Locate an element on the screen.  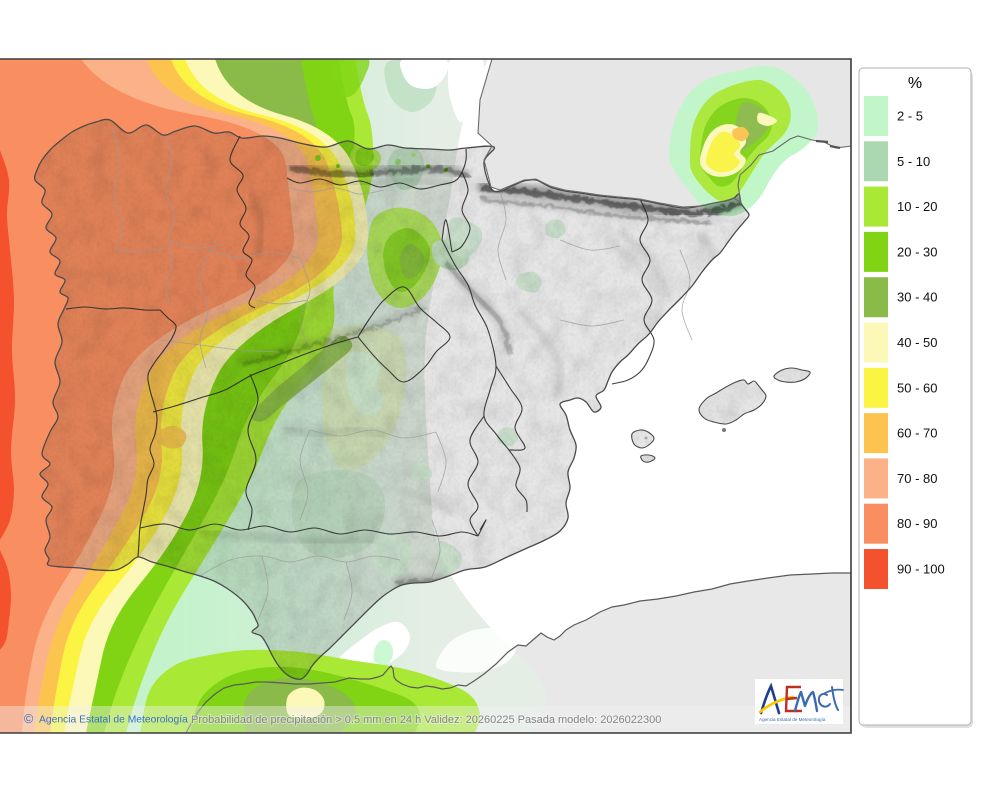
svg-text: 30 - 40 is located at coordinates (917, 297).